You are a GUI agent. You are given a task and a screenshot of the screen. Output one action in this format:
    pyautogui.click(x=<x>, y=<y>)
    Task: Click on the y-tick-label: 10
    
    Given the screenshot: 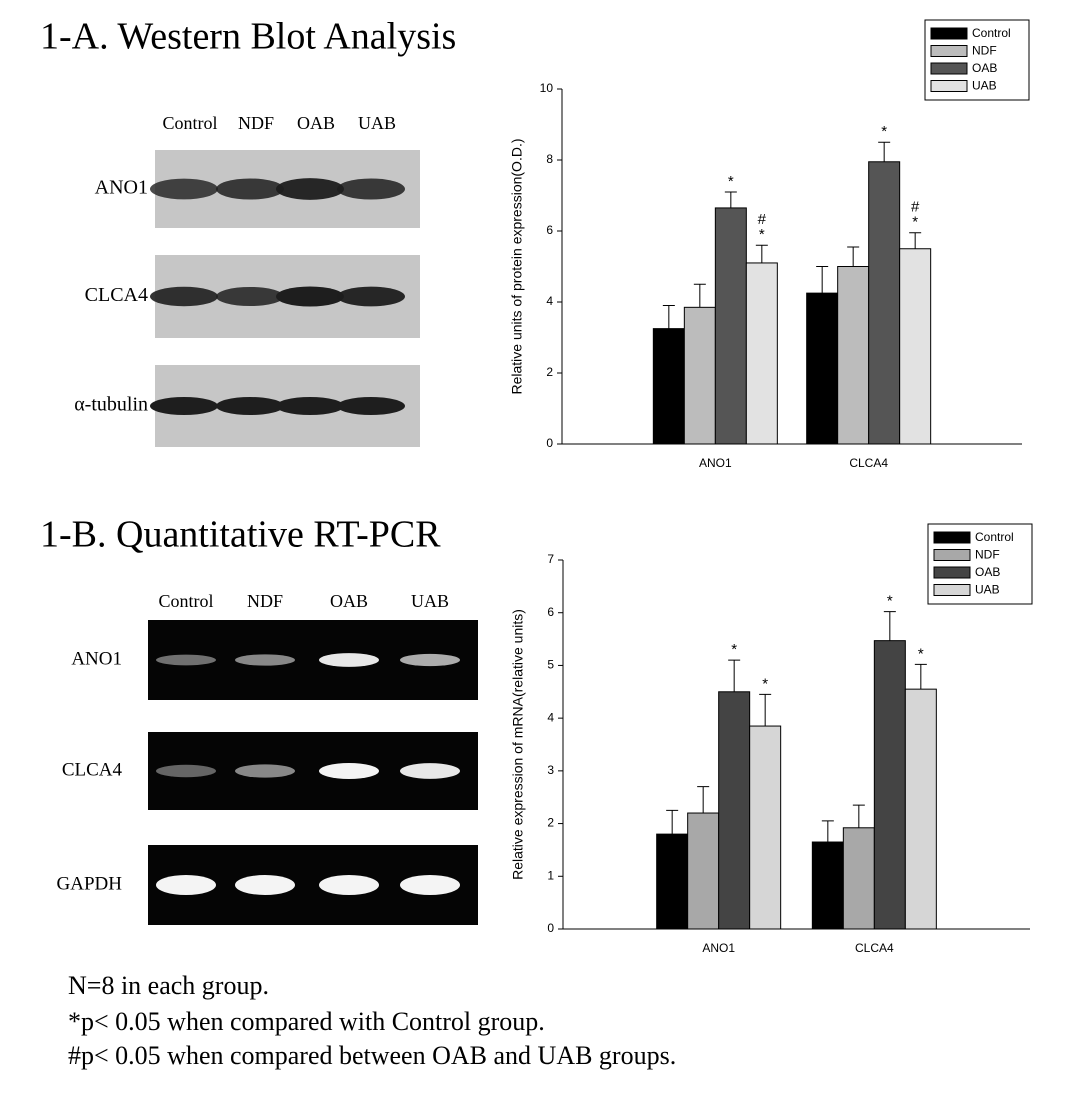 What is the action you would take?
    pyautogui.click(x=547, y=88)
    